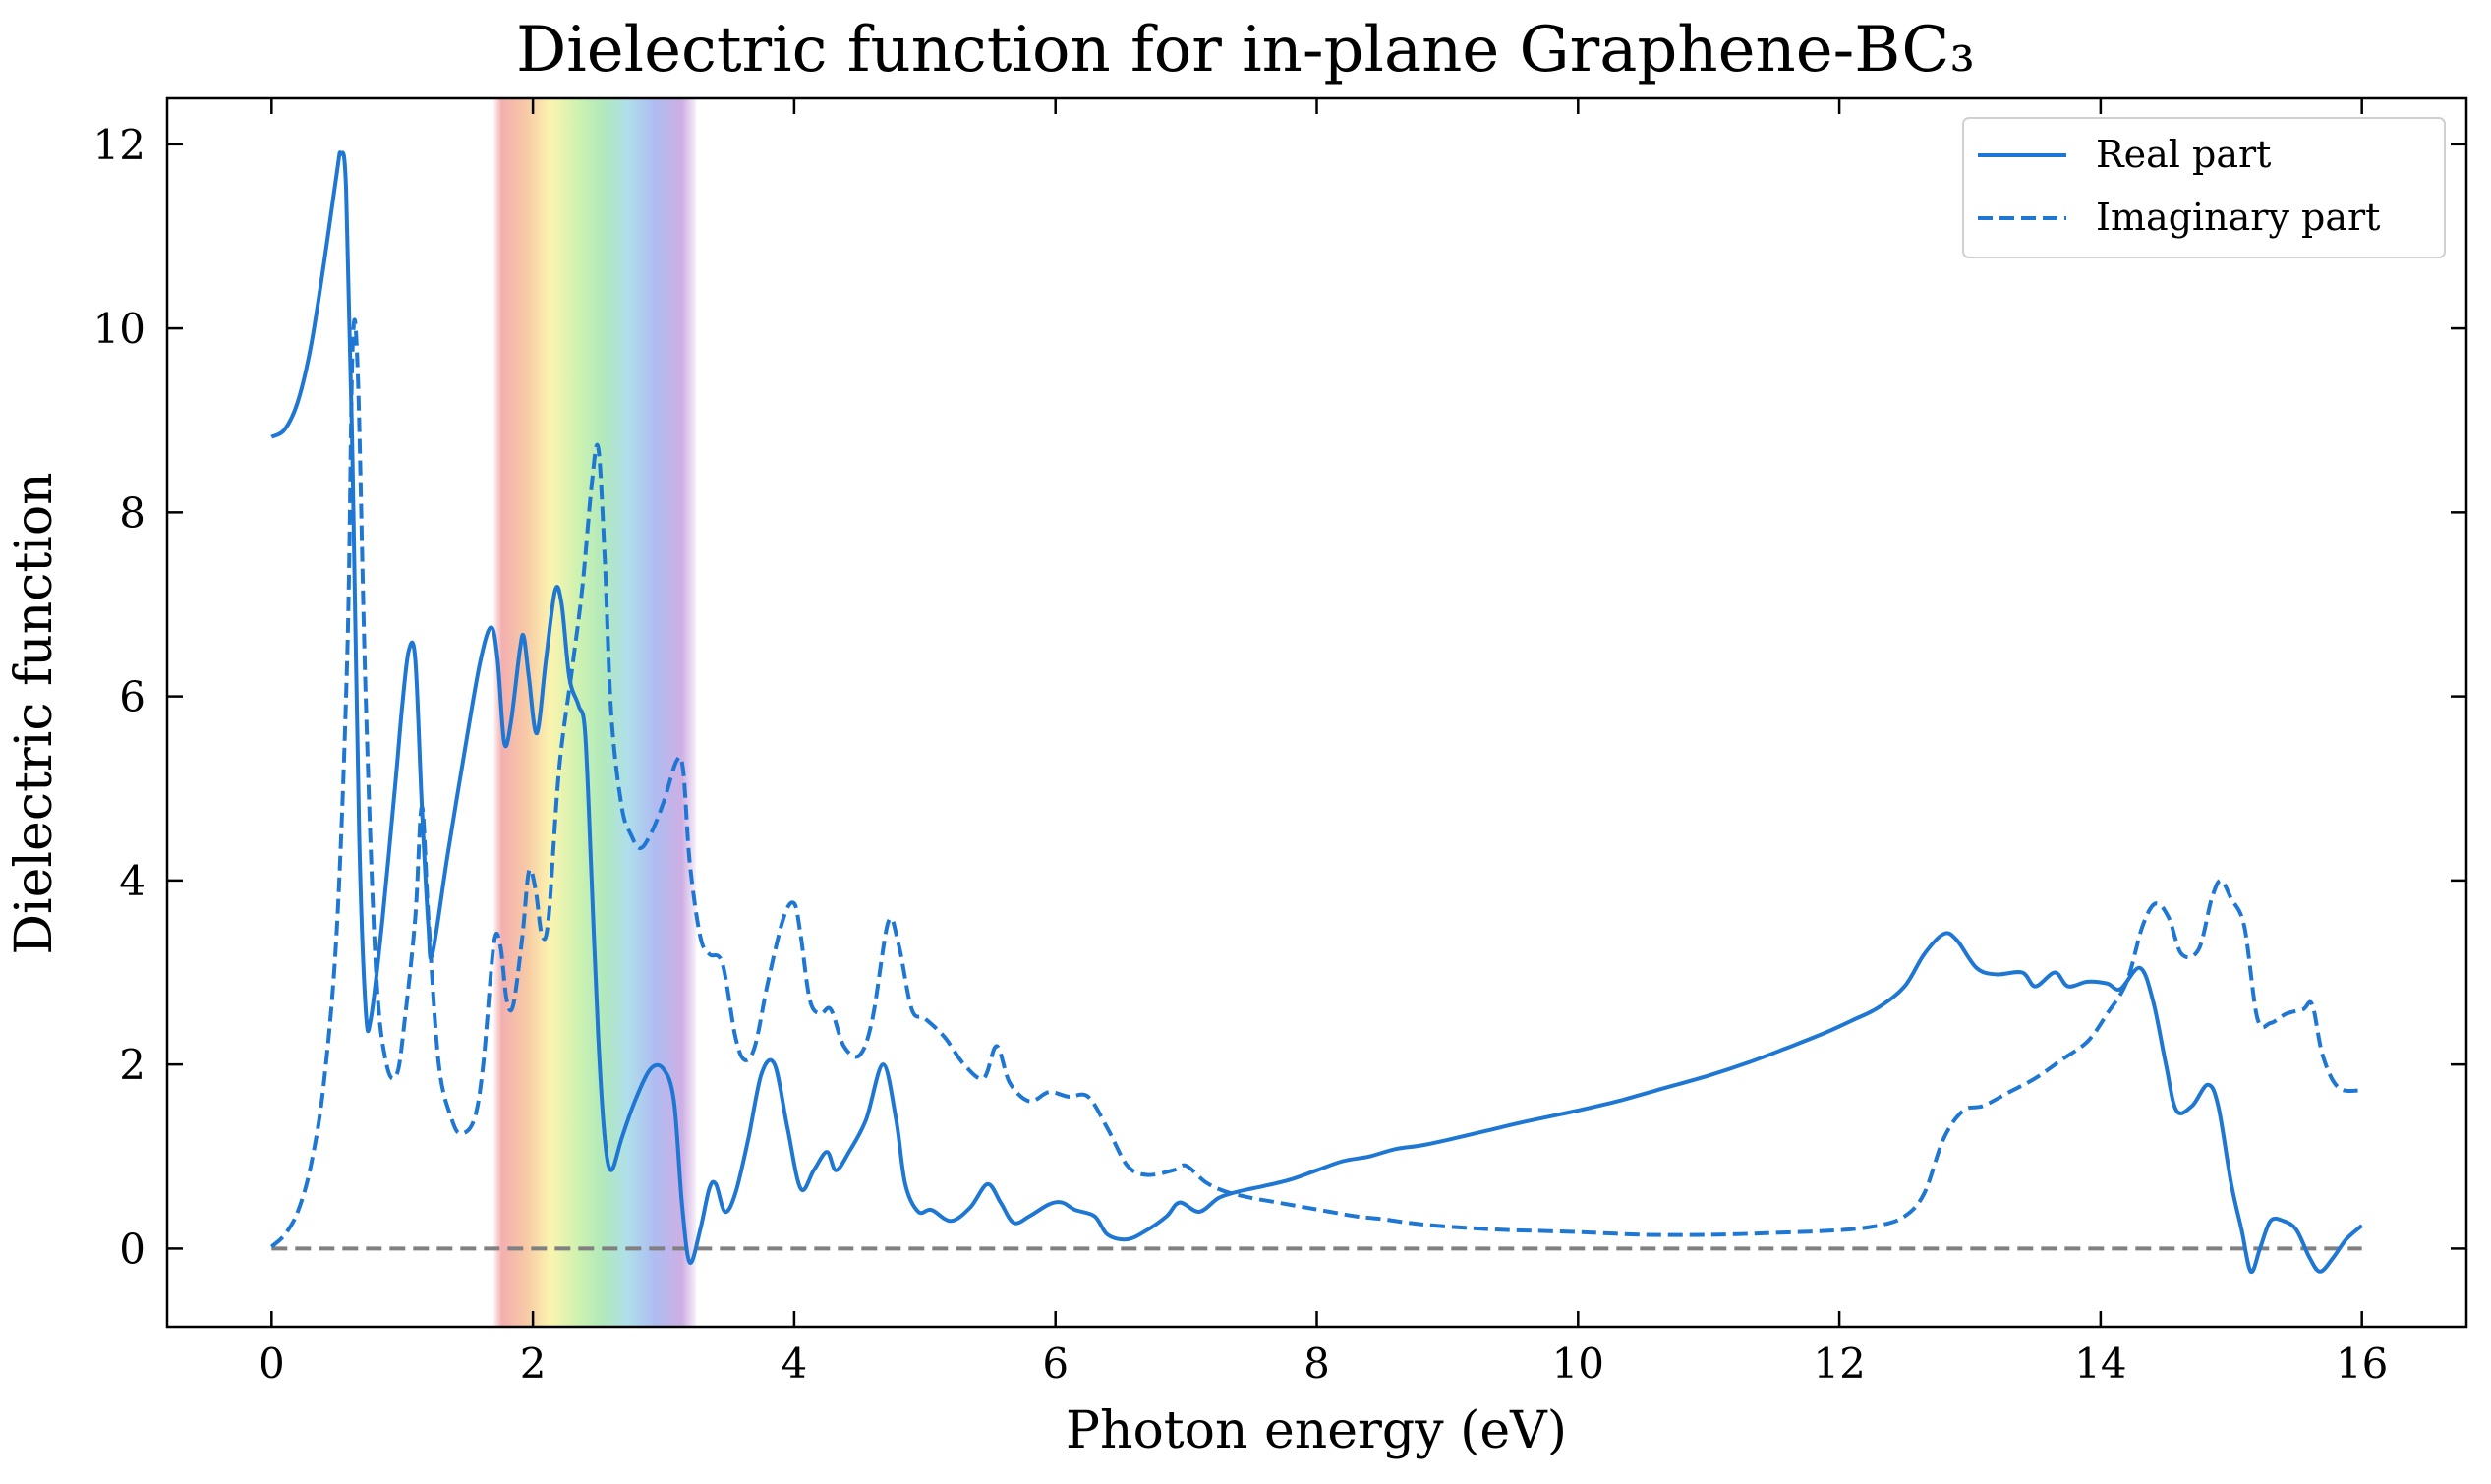 The width and height of the screenshot is (2491, 1484). What do you see at coordinates (132, 697) in the screenshot?
I see `y-tick-label: 6` at bounding box center [132, 697].